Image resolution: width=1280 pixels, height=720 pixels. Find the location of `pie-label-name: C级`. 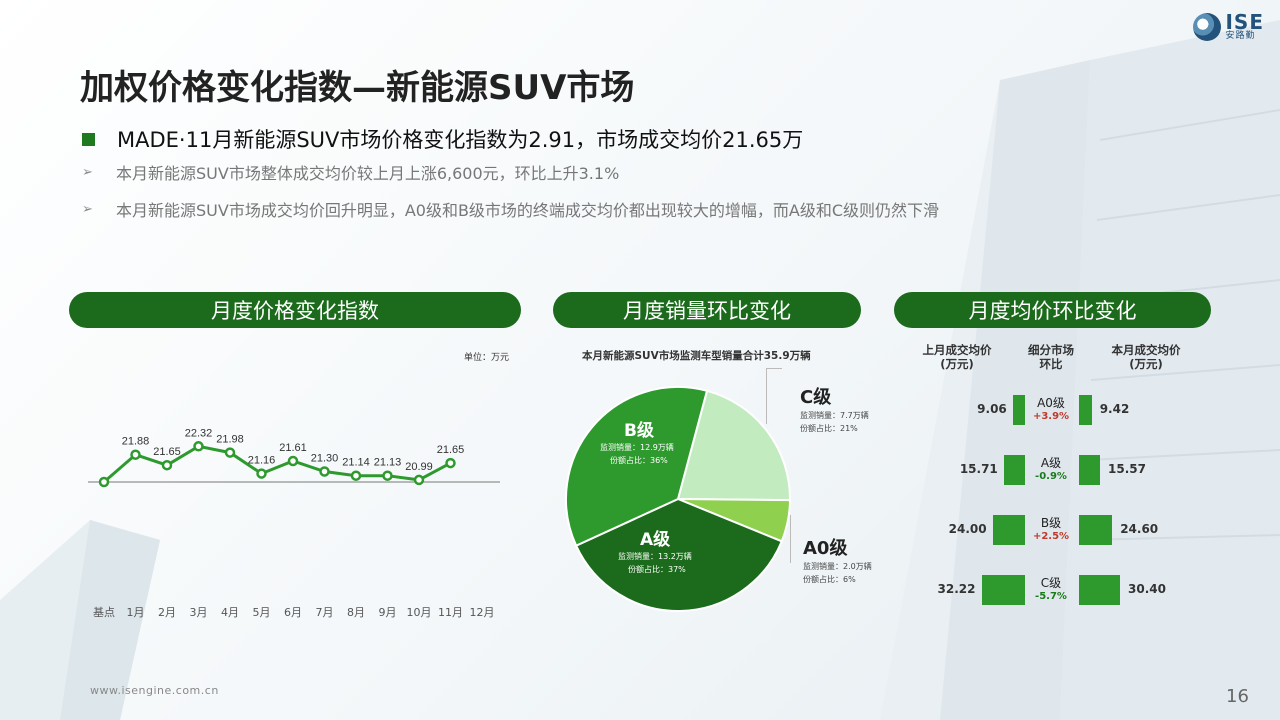

pie-label-name: C级 is located at coordinates (816, 397).